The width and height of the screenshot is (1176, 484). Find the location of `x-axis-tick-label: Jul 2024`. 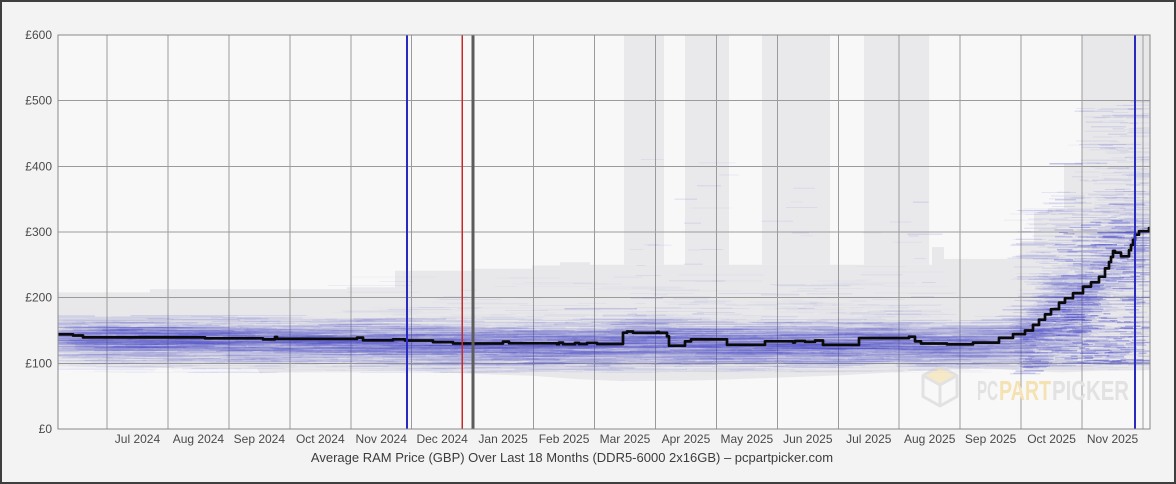

x-axis-tick-label: Jul 2024 is located at coordinates (138, 439).